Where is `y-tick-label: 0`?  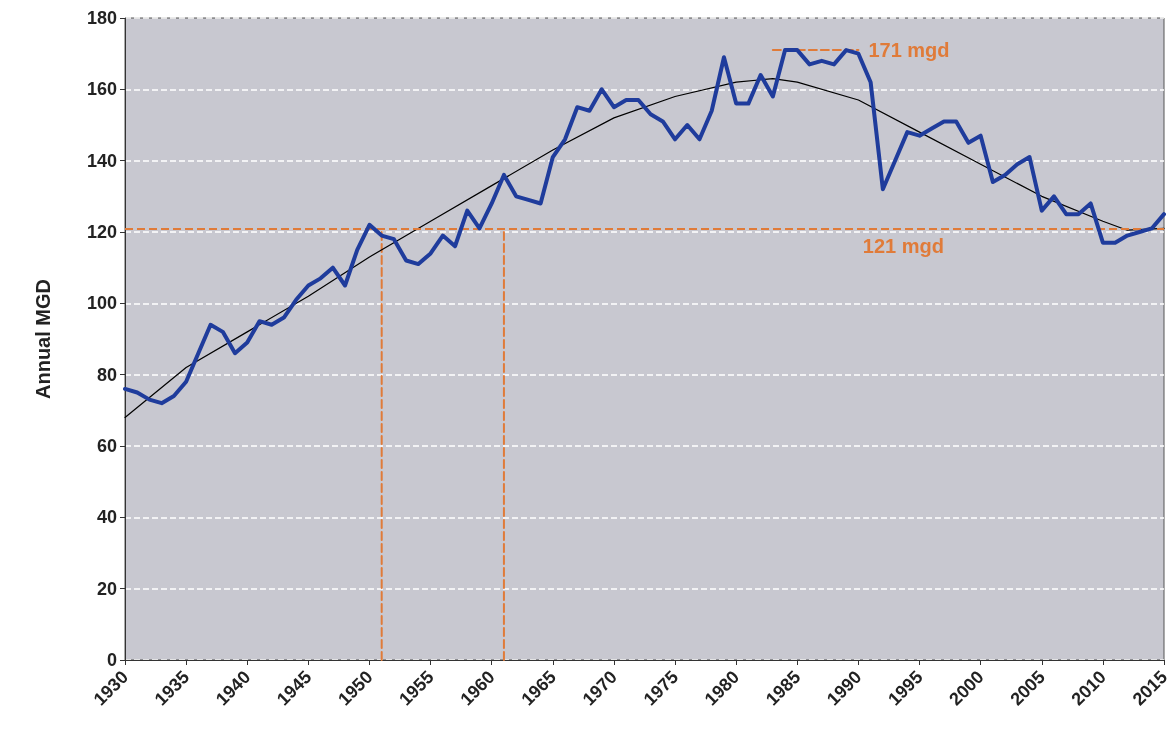
y-tick-label: 0 is located at coordinates (111, 660).